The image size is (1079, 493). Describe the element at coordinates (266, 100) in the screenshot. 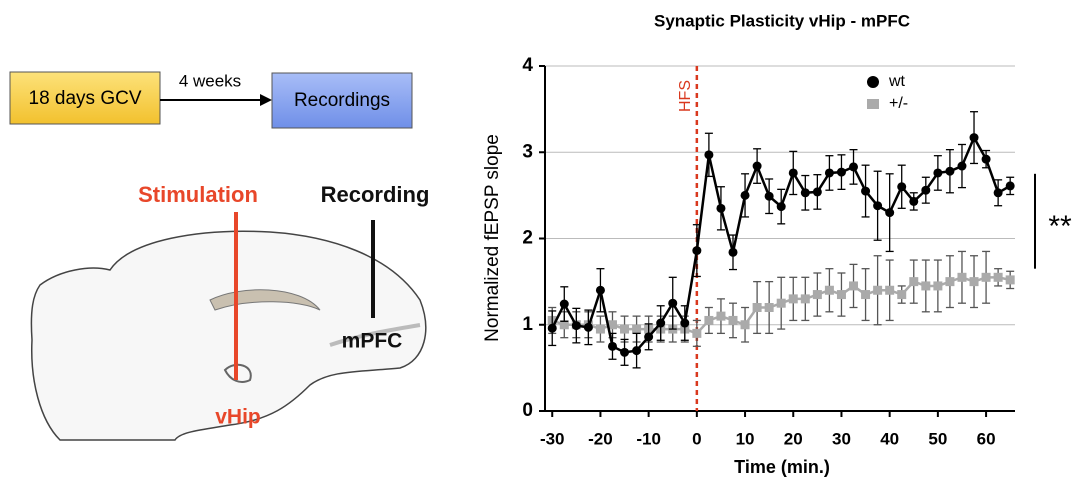

I see `arrow-head` at that location.